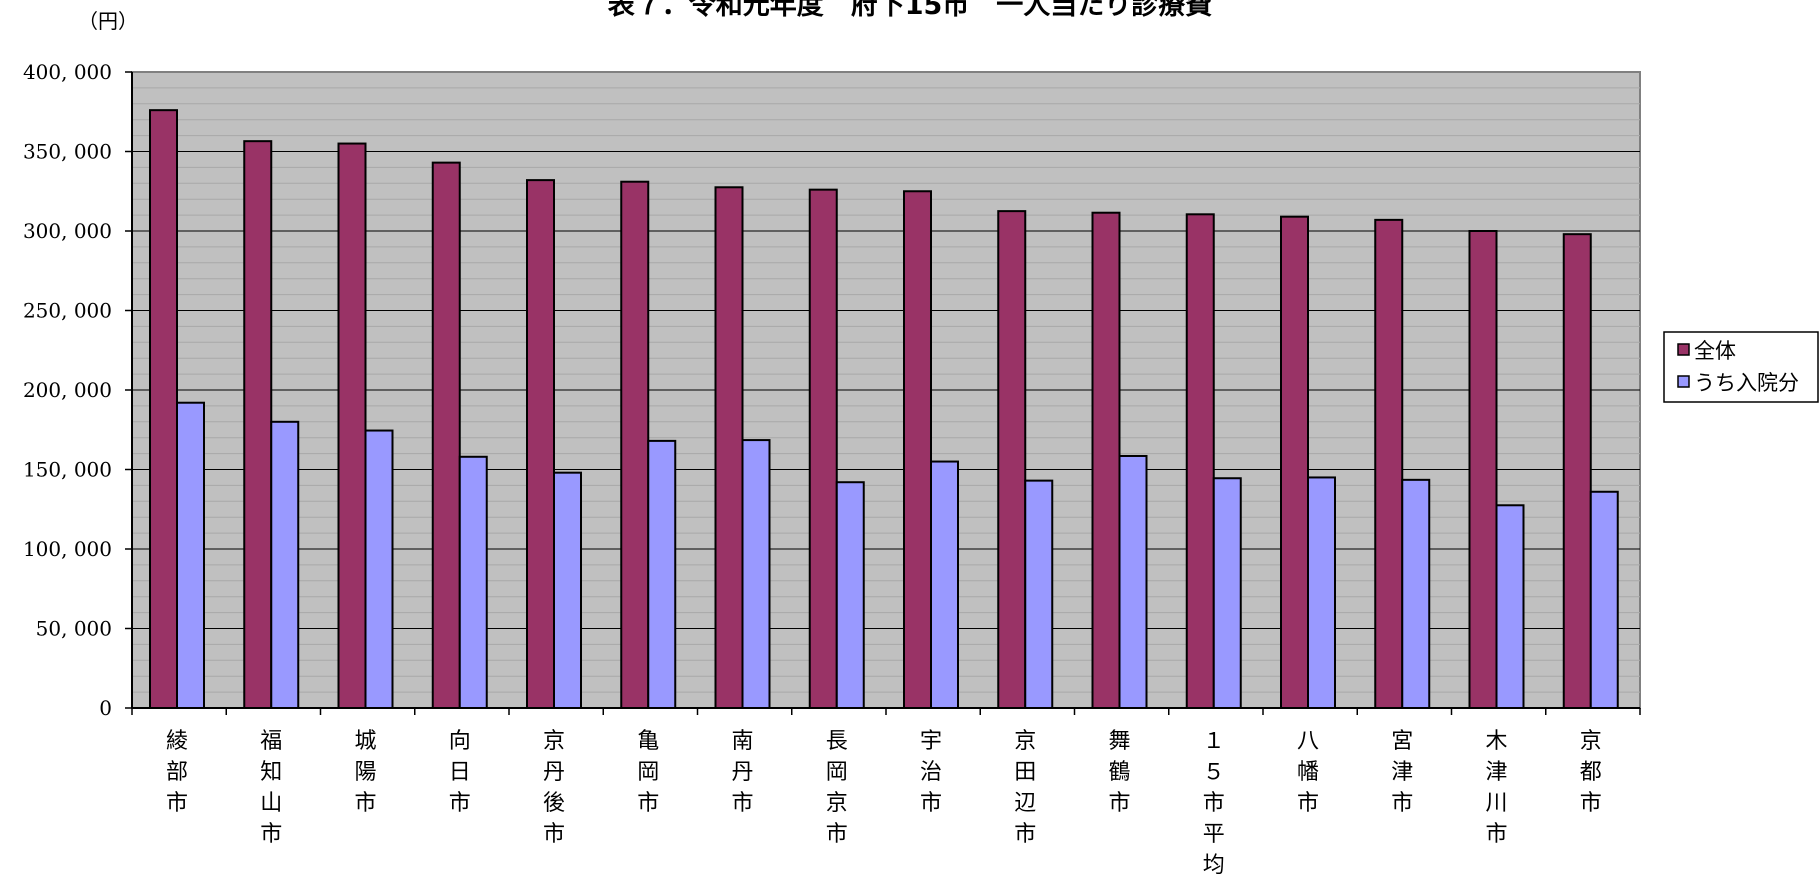  Describe the element at coordinates (460, 772) in the screenshot. I see `x-tick-label: 向日市` at that location.